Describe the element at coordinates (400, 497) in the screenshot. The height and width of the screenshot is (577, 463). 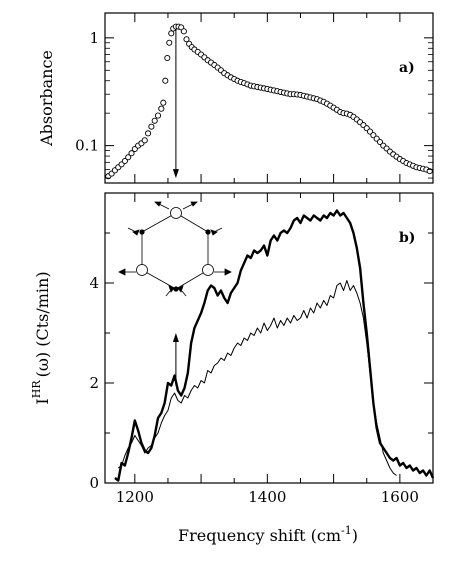
I see `x-tick-label: 1600` at that location.